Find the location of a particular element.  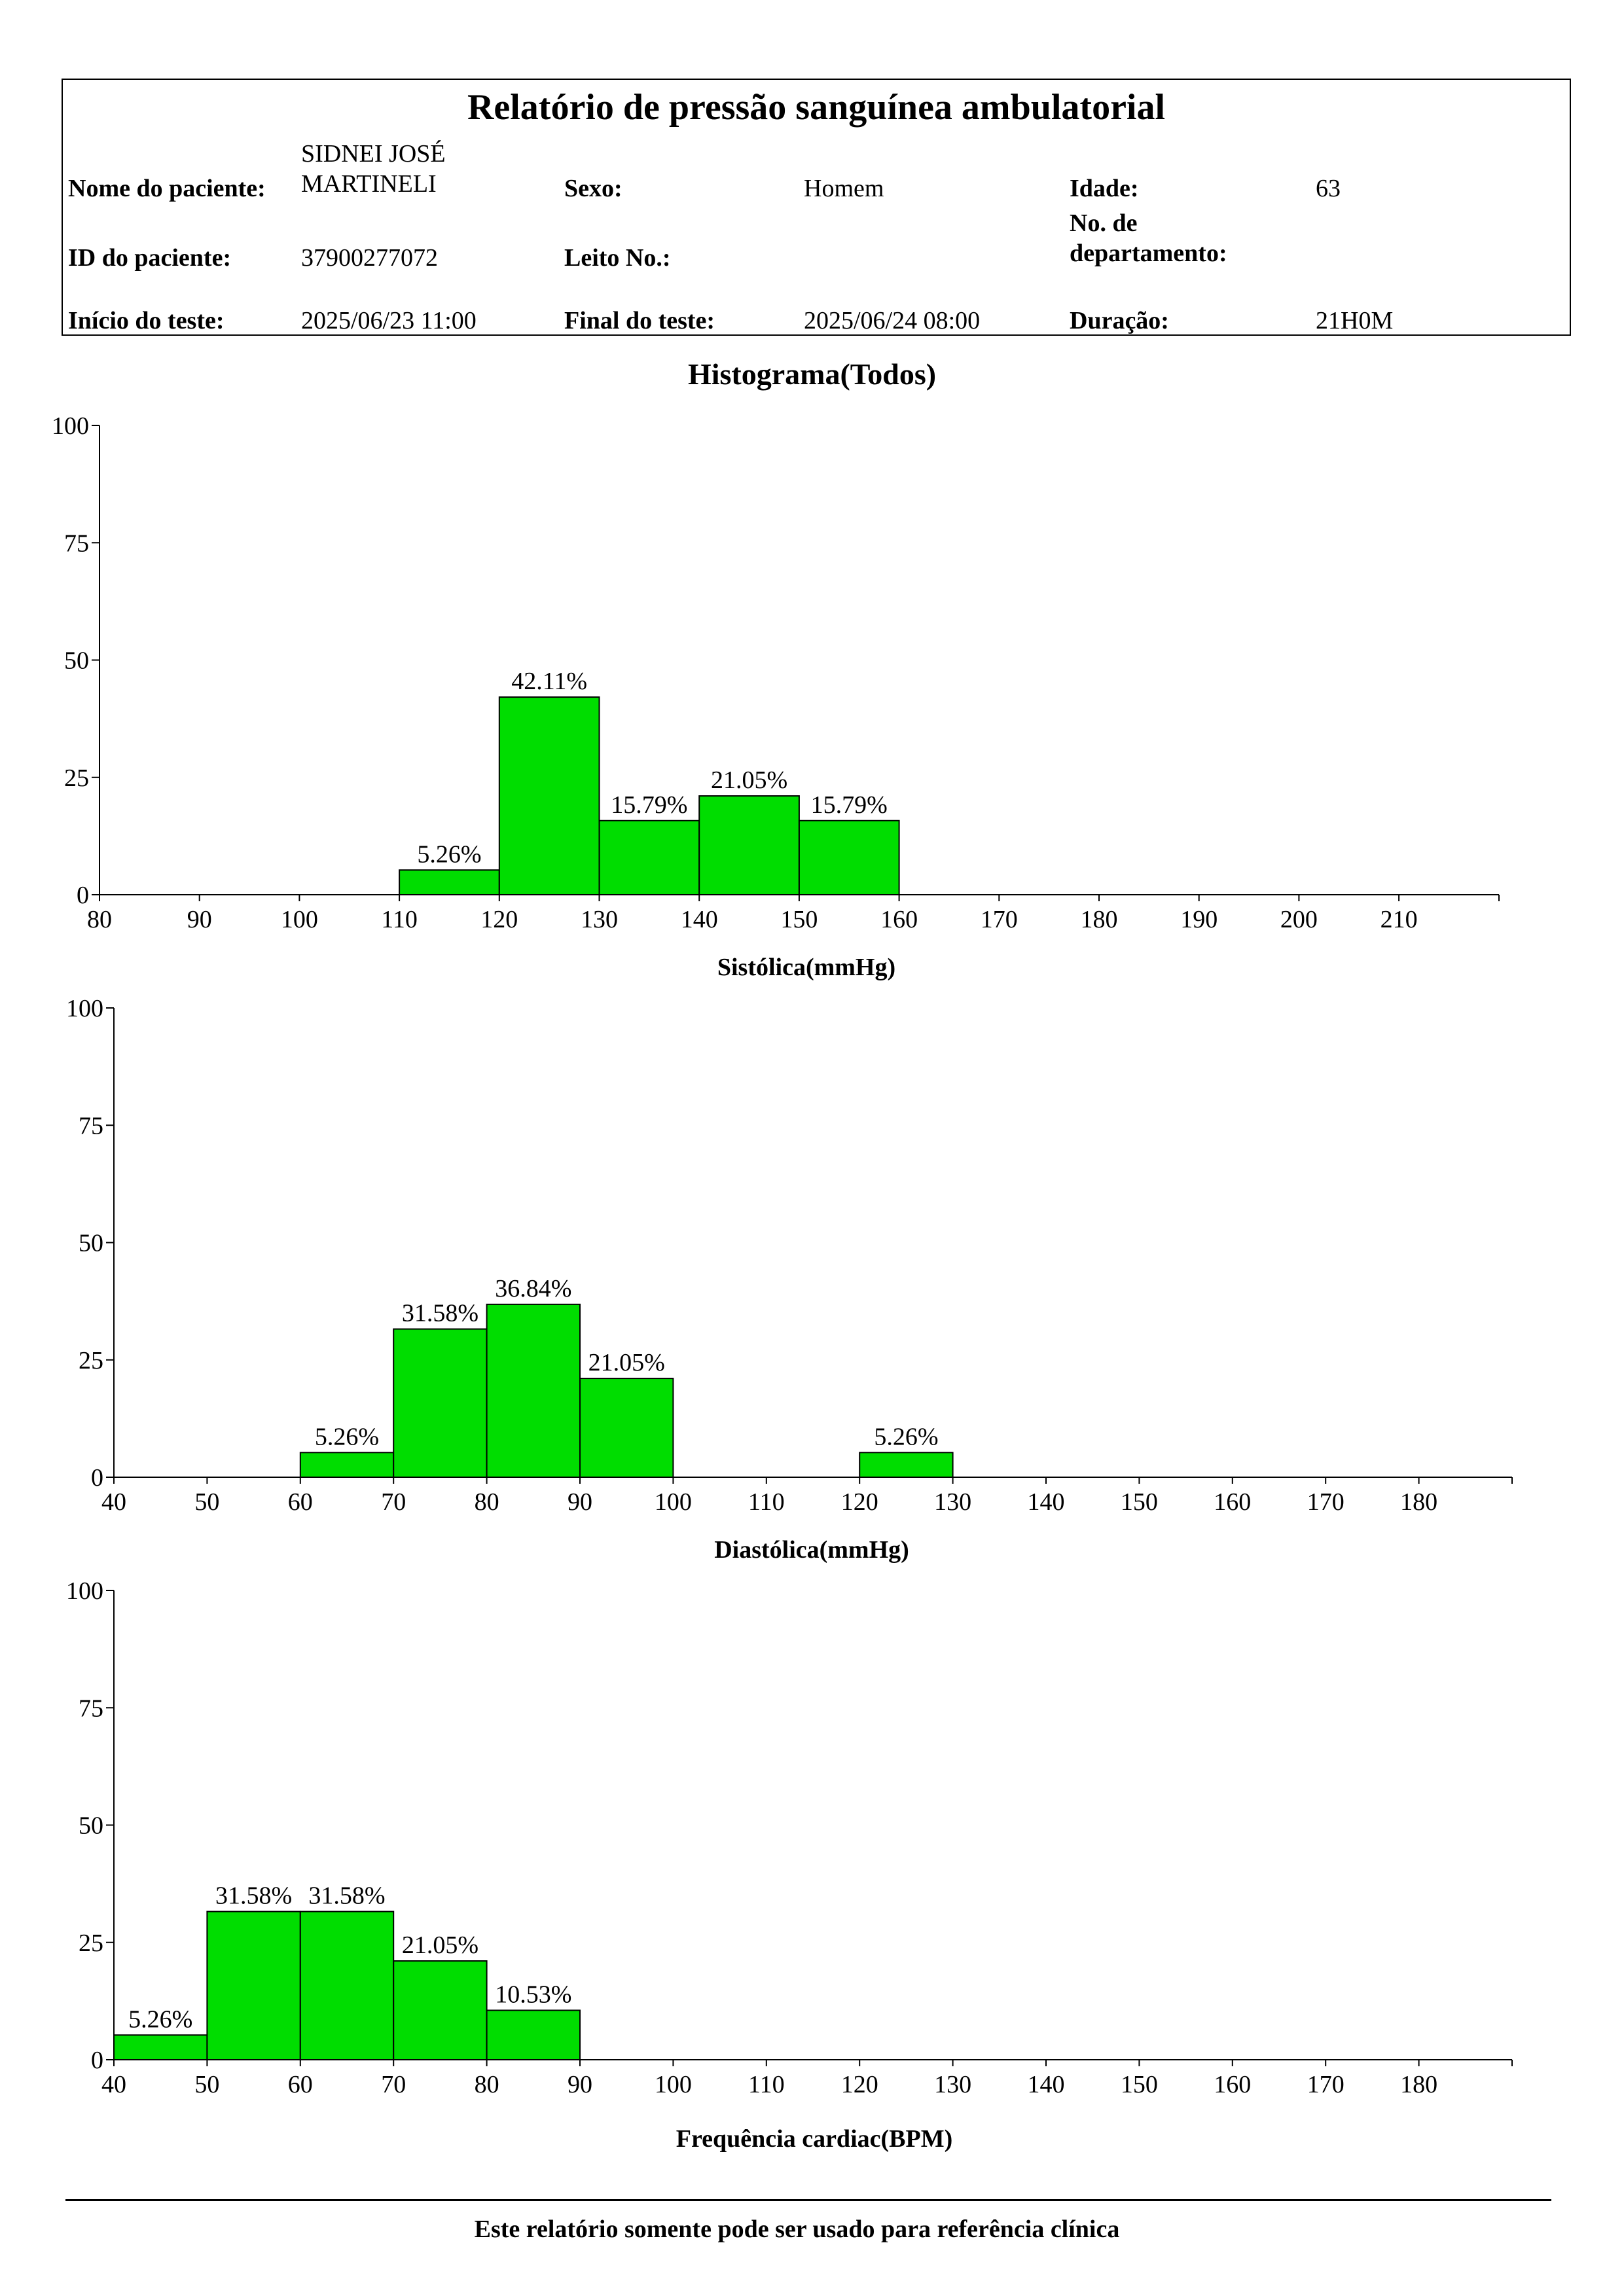

x-tick-label: 190 is located at coordinates (1199, 919).